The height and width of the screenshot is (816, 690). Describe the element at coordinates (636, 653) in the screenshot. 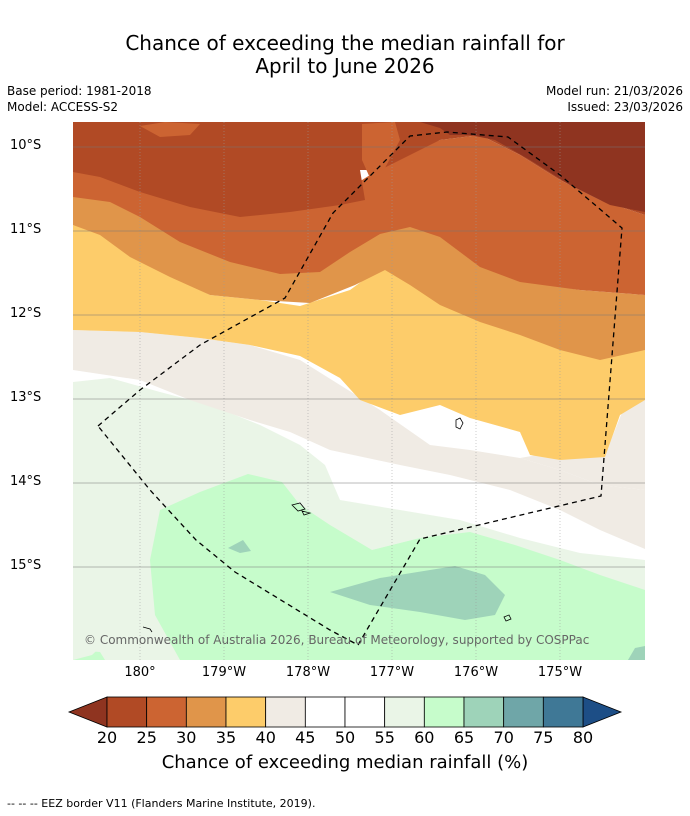

I see `zone-65-70-corner` at that location.